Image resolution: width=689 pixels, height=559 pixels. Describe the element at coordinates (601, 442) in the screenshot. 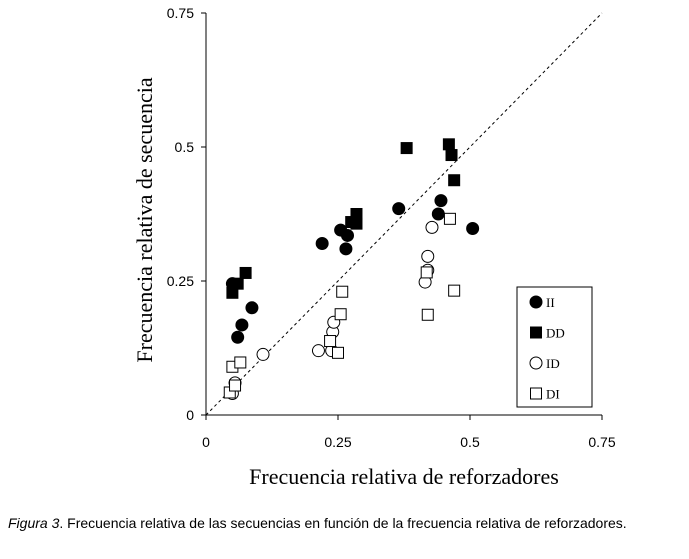

I see `x-tick-label: 0.75` at that location.